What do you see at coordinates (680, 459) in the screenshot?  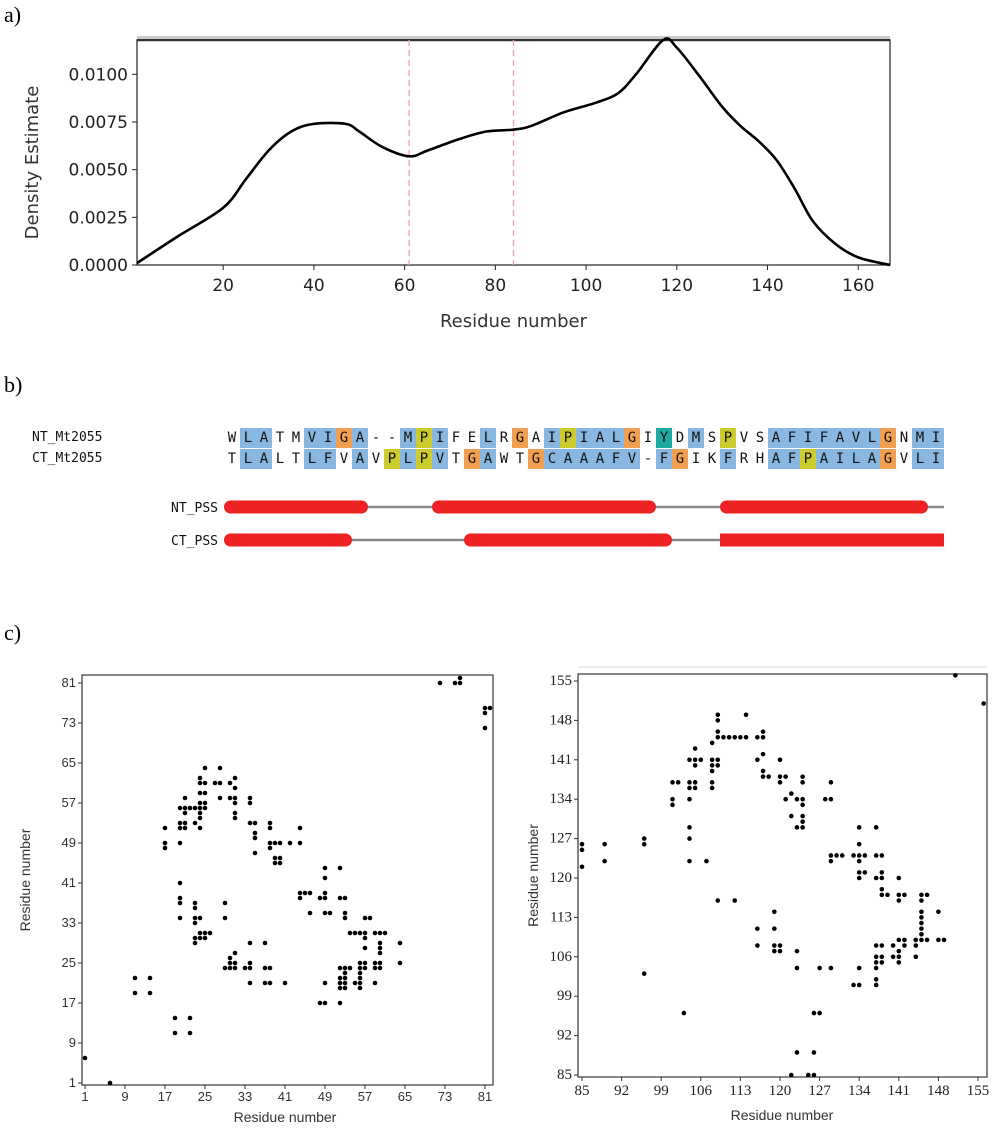 I see `residue: G` at bounding box center [680, 459].